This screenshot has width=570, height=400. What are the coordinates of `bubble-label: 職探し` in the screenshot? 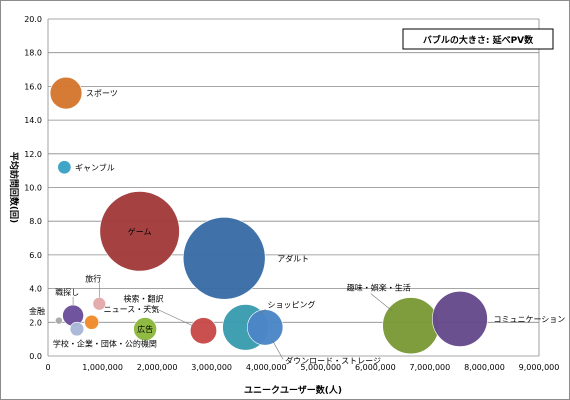 It's located at (67, 292).